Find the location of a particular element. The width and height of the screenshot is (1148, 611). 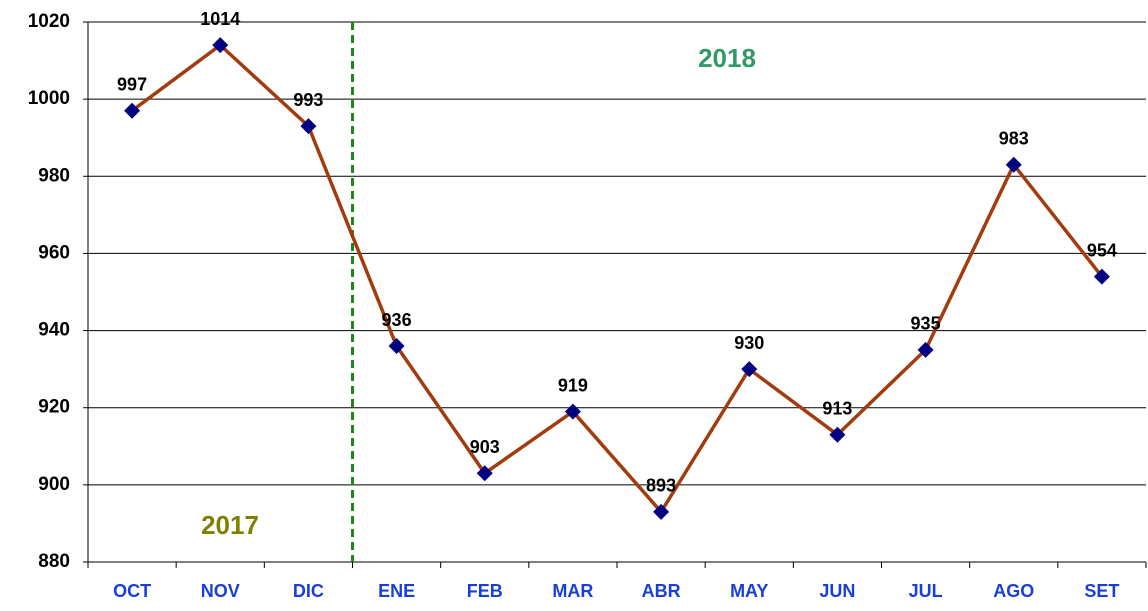

y-tick-label: 1020 is located at coordinates (49, 21).